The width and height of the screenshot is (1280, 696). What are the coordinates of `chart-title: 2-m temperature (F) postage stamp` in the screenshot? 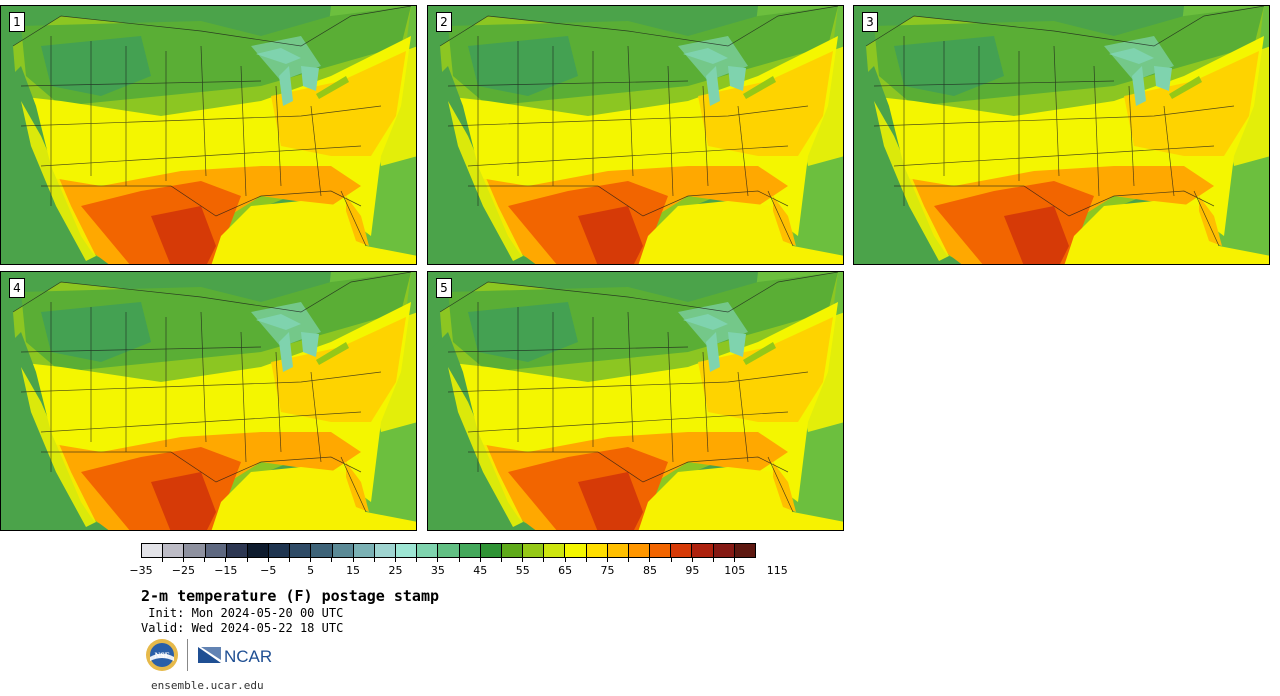 It's located at (290, 596).